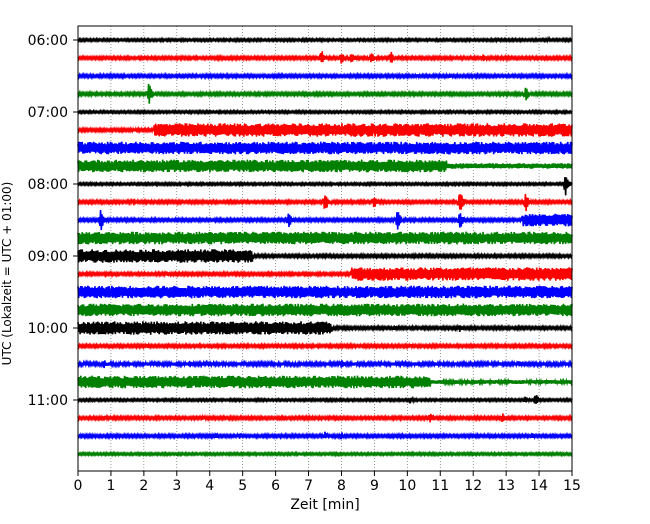 The width and height of the screenshot is (650, 524). What do you see at coordinates (325, 346) in the screenshot?
I see `trace-10:15` at bounding box center [325, 346].